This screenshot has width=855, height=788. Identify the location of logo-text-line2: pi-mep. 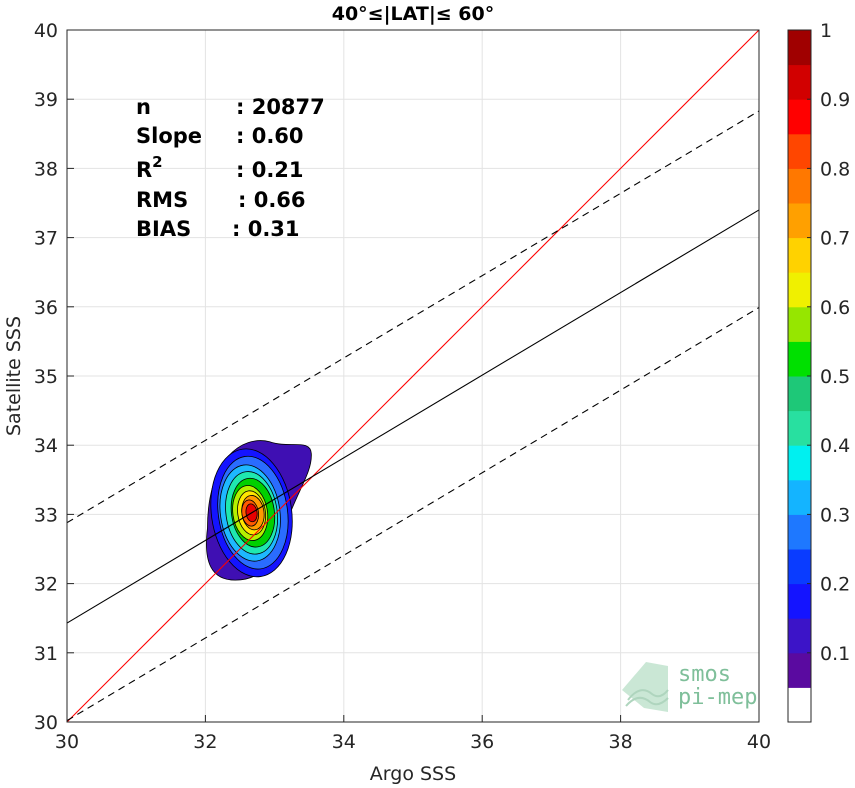
(717, 697).